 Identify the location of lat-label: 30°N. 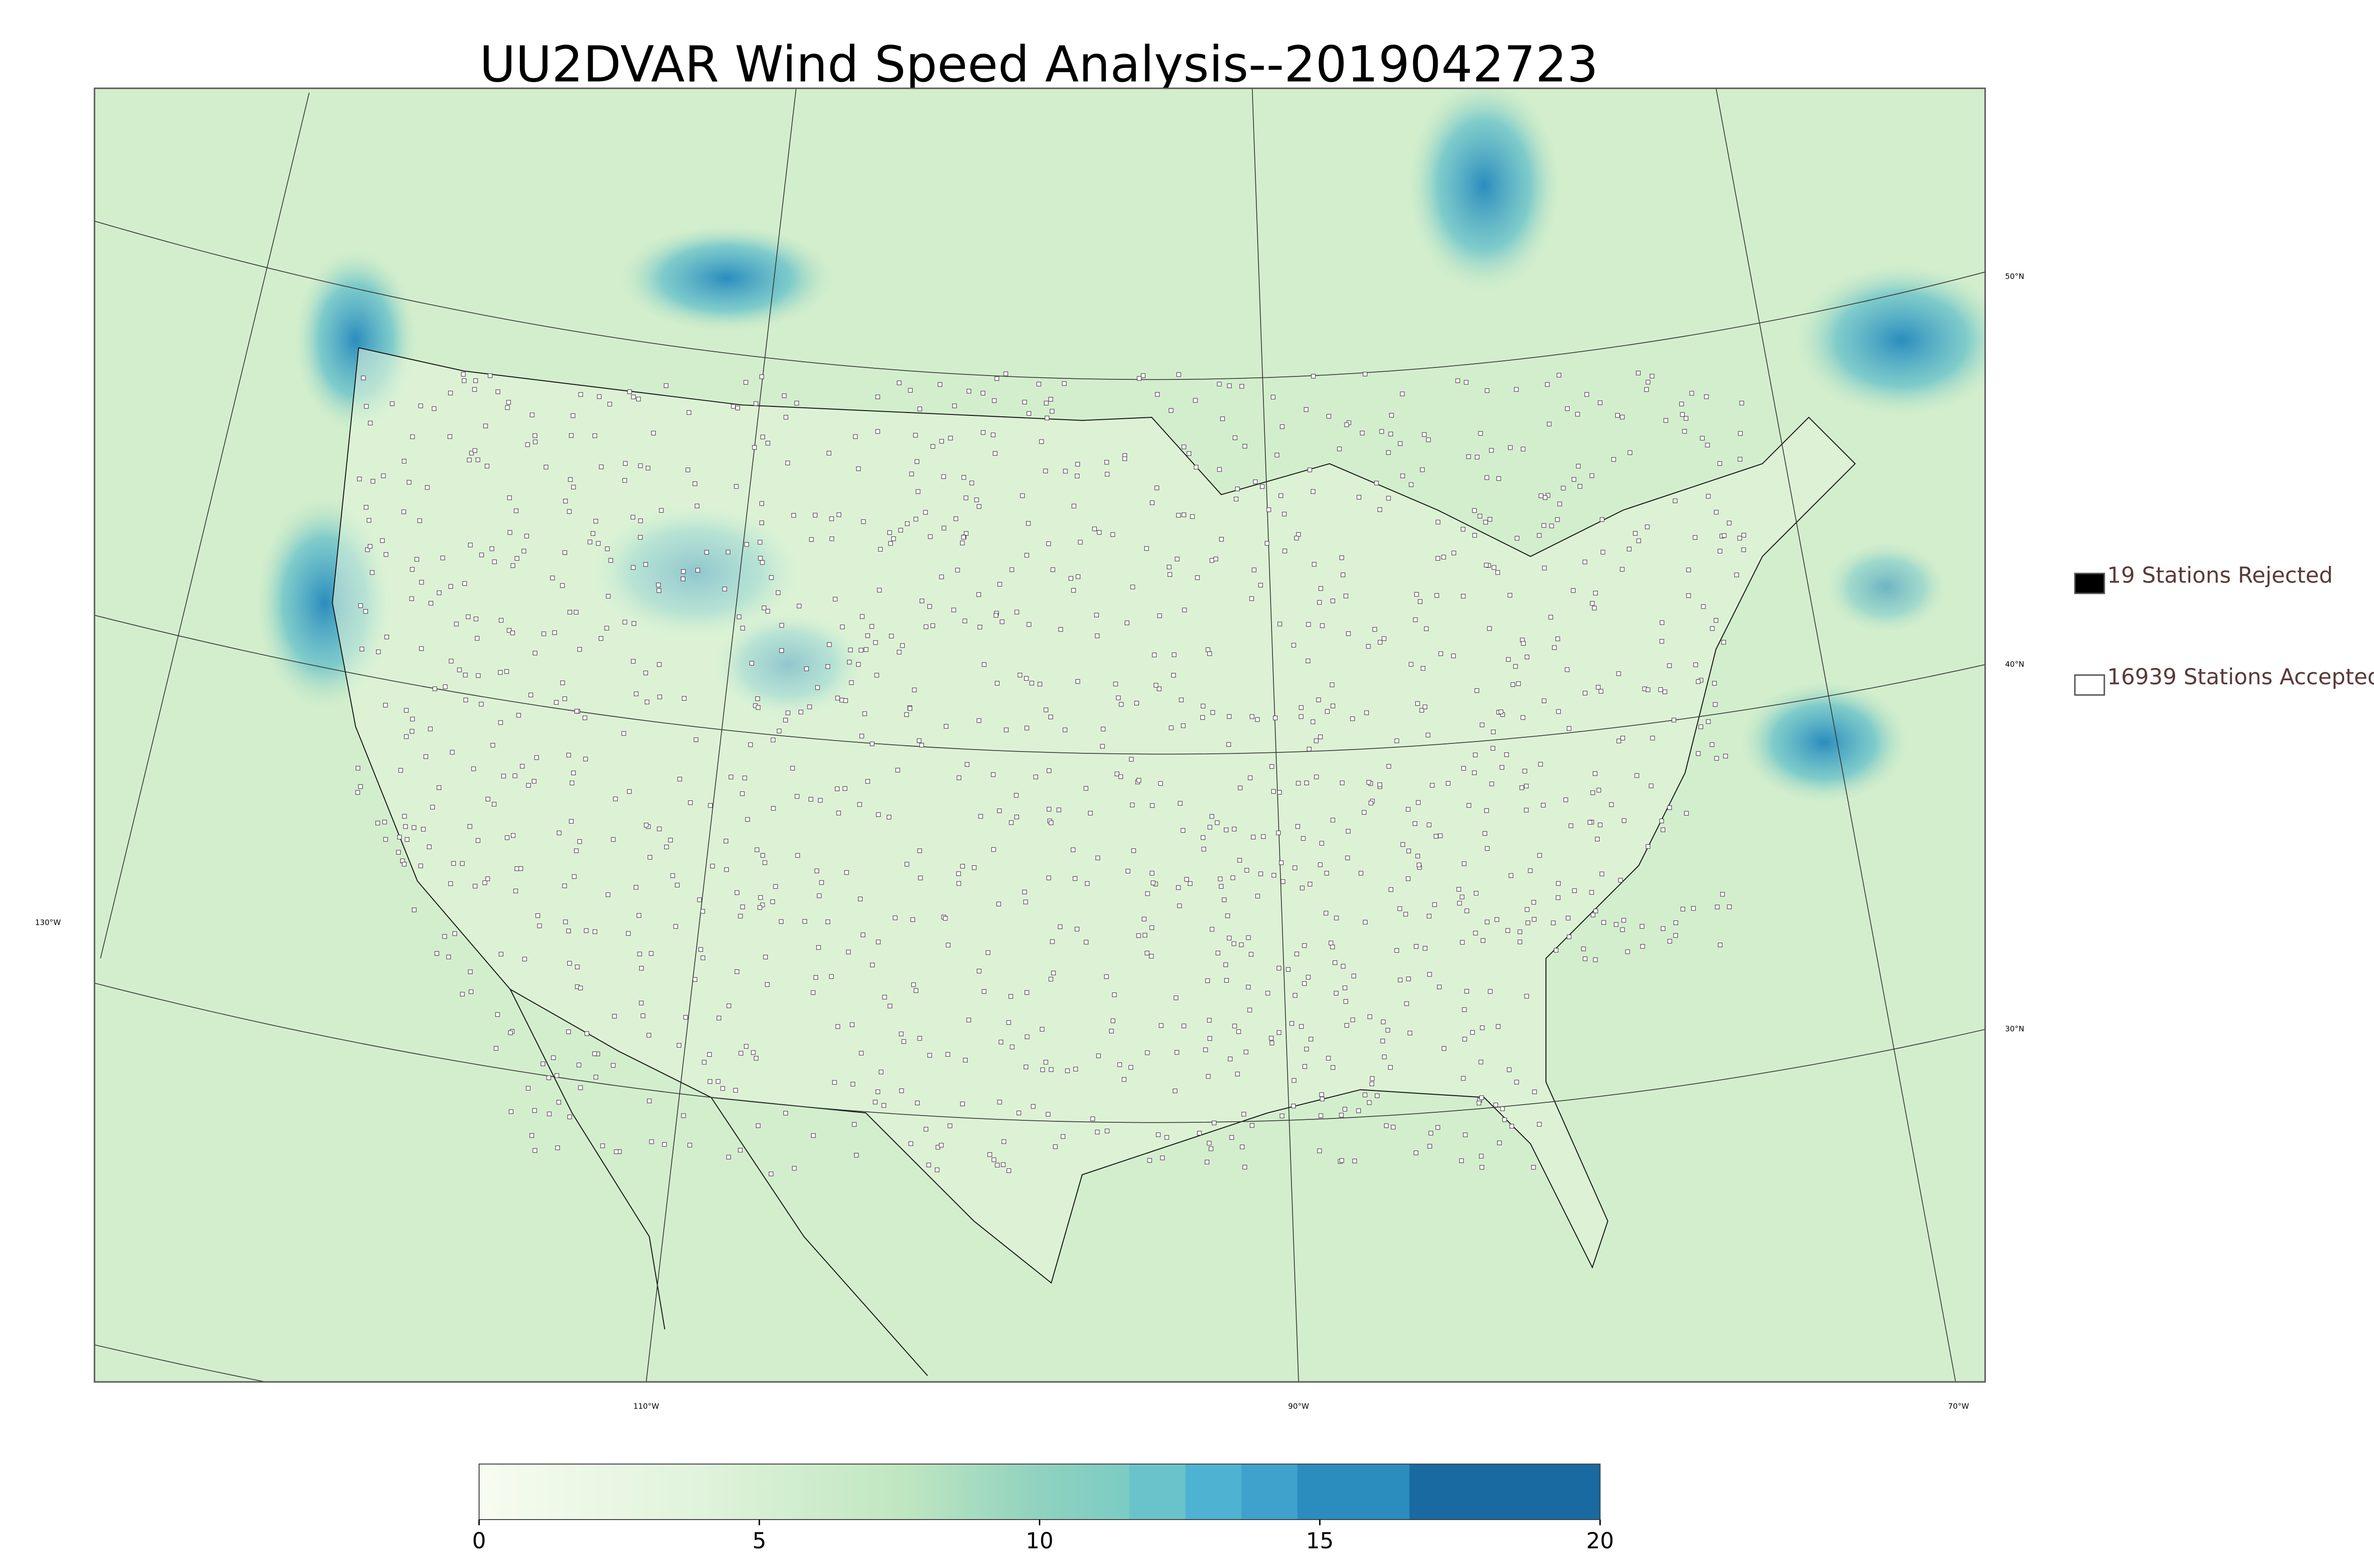
(2014, 1028).